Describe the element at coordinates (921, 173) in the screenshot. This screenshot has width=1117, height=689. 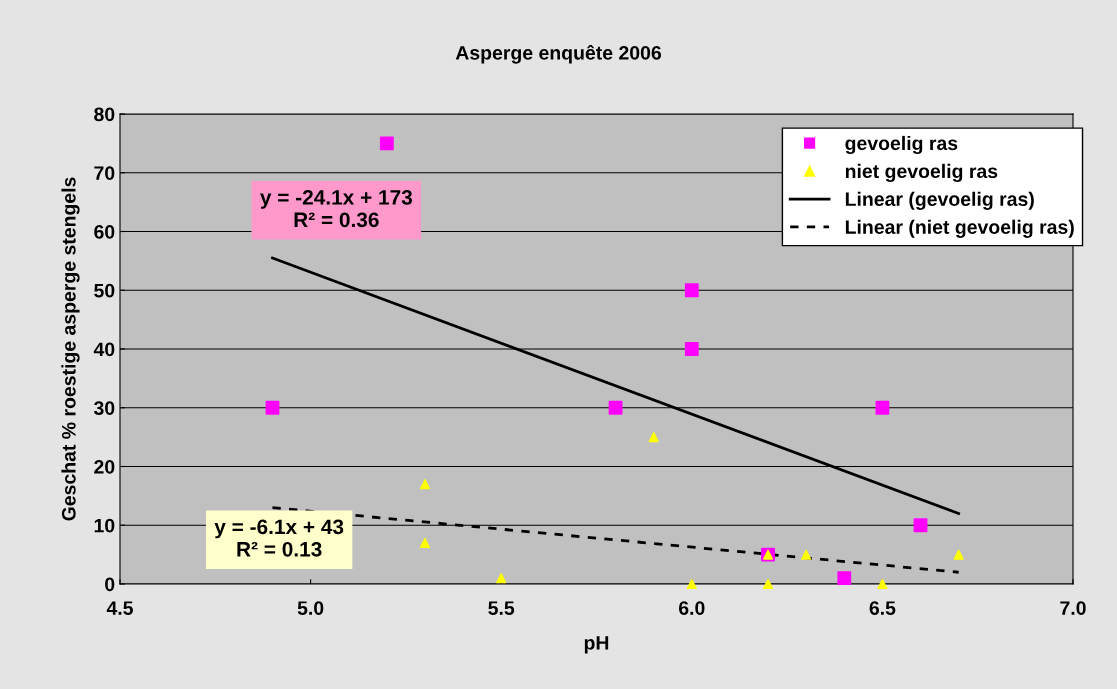
I see `legend-label: niet gevoelig ras` at that location.